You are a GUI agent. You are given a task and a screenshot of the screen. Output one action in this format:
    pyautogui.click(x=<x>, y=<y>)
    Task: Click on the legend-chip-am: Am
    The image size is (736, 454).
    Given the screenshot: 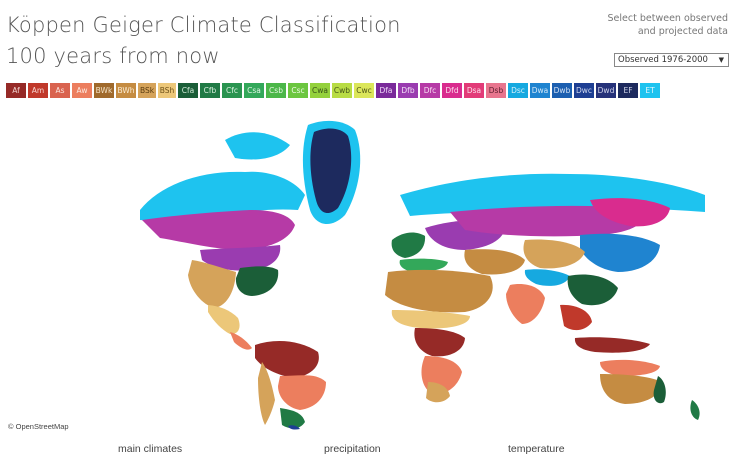 What is the action you would take?
    pyautogui.click(x=38, y=90)
    